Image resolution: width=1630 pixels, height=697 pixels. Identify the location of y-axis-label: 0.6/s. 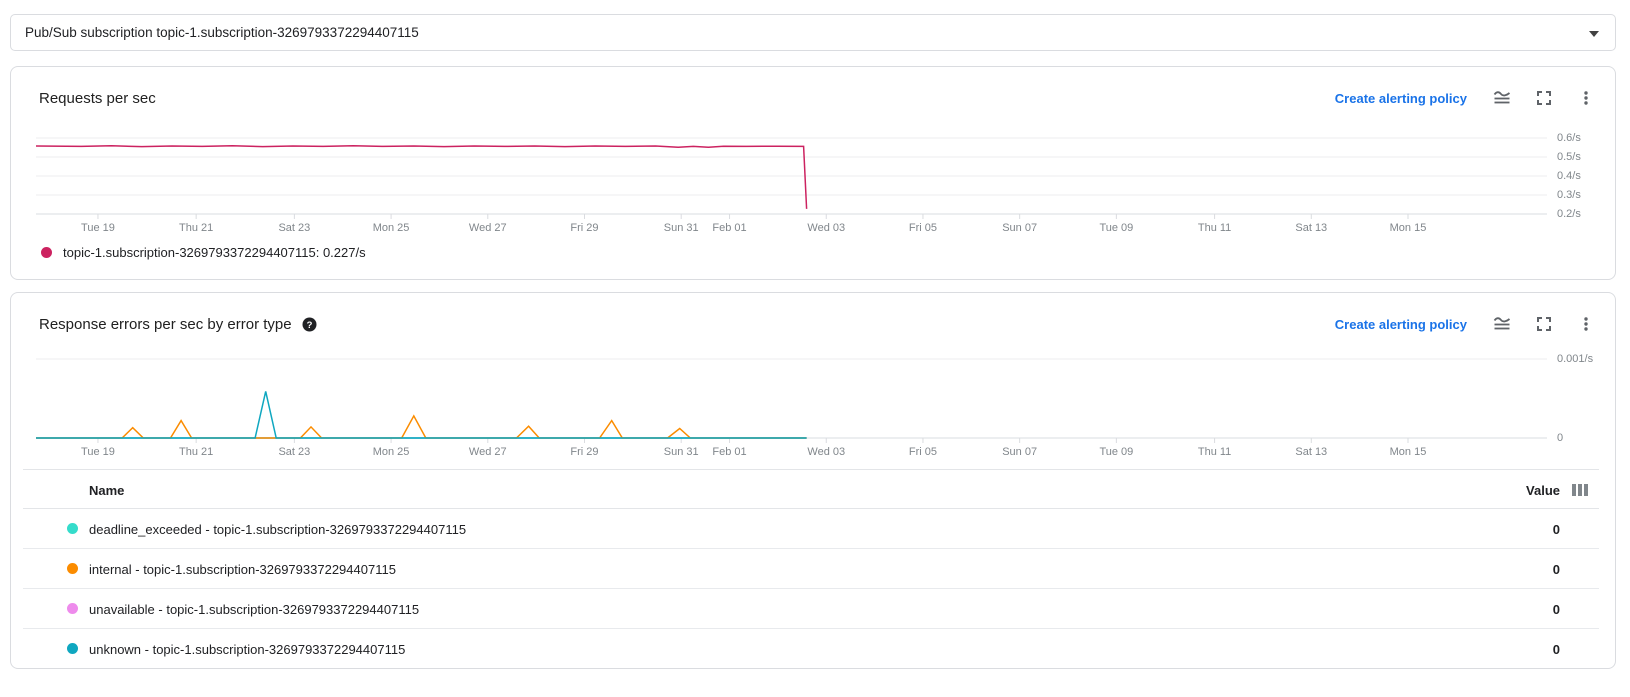
(1569, 138).